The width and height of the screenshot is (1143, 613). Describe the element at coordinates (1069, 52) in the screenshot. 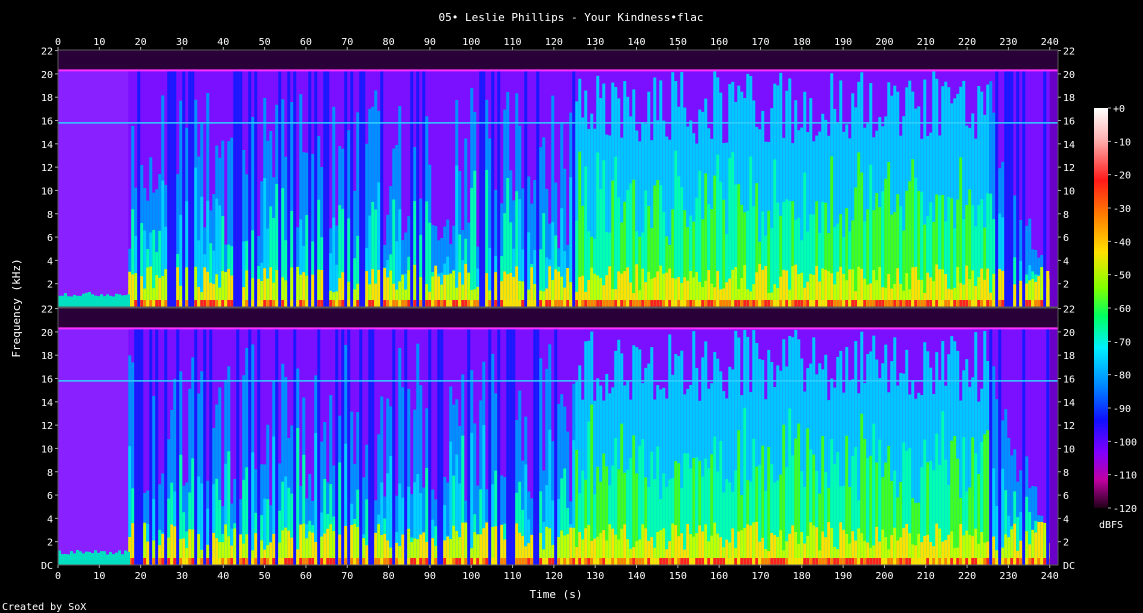

I see `y-tick-label-right: 22` at that location.